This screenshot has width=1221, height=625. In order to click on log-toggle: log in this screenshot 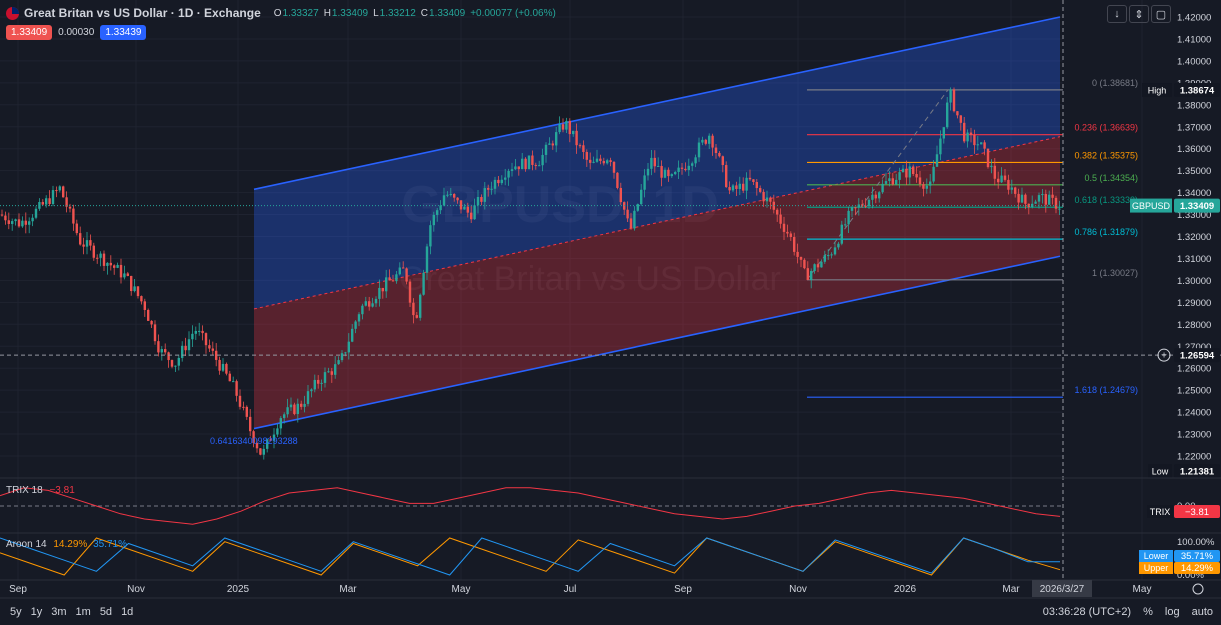, I will do `click(1172, 611)`.